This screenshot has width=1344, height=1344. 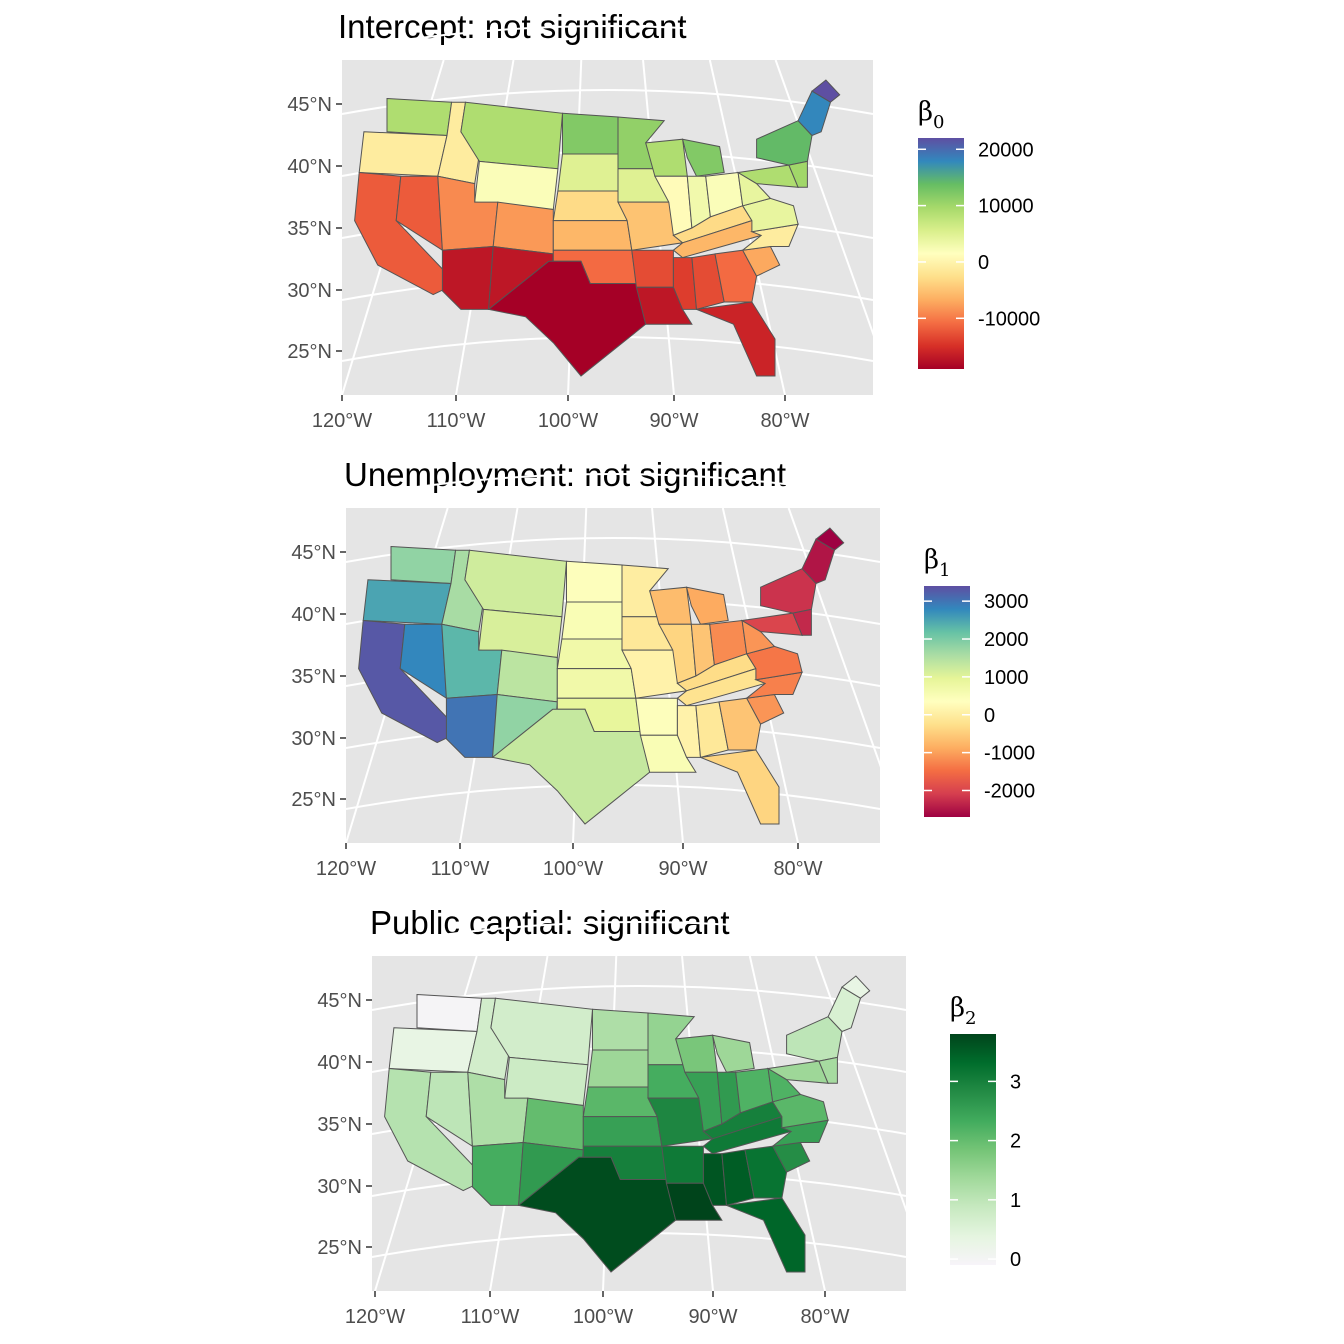 I want to click on legend-tick-label: 3000, so click(x=1006, y=602).